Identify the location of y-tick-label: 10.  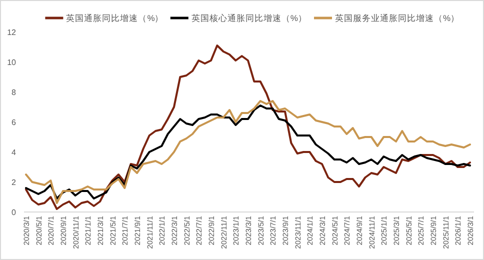
(12, 62).